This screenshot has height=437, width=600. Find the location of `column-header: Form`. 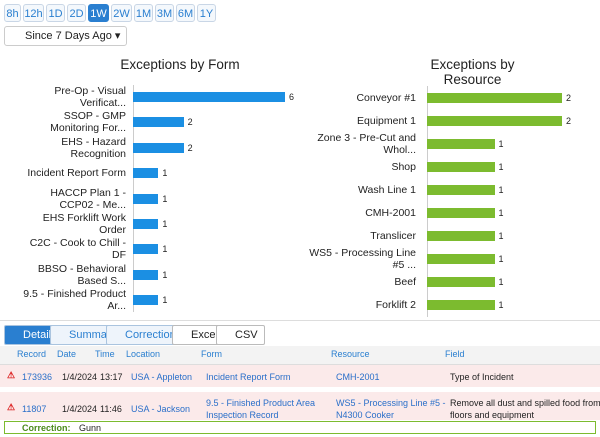

column-header: Form is located at coordinates (211, 354).